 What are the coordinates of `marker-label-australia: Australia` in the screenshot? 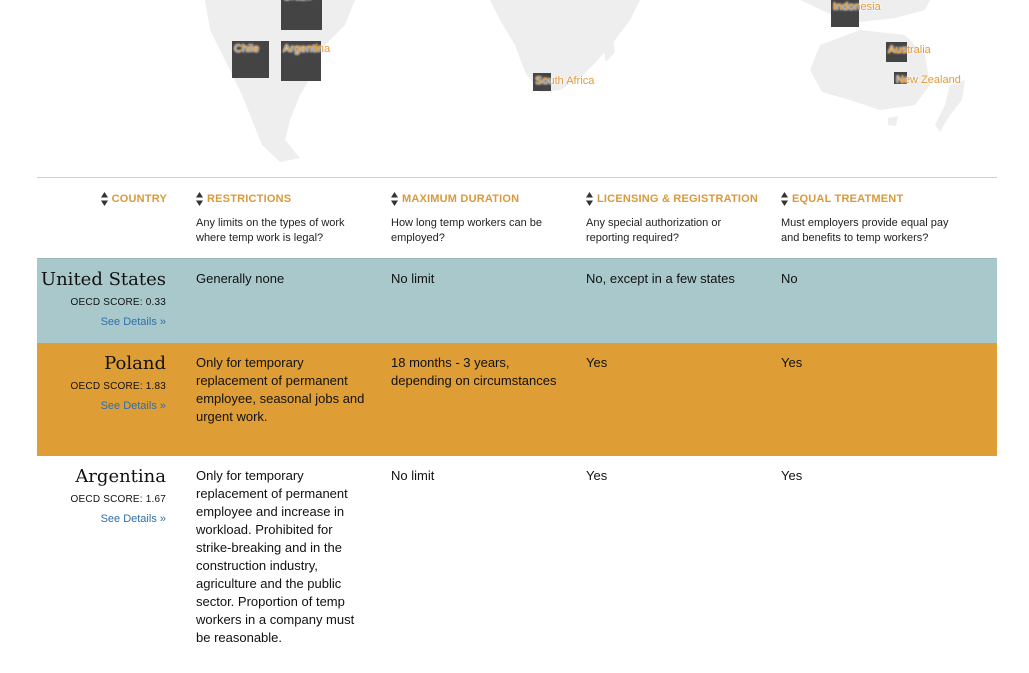 It's located at (909, 50).